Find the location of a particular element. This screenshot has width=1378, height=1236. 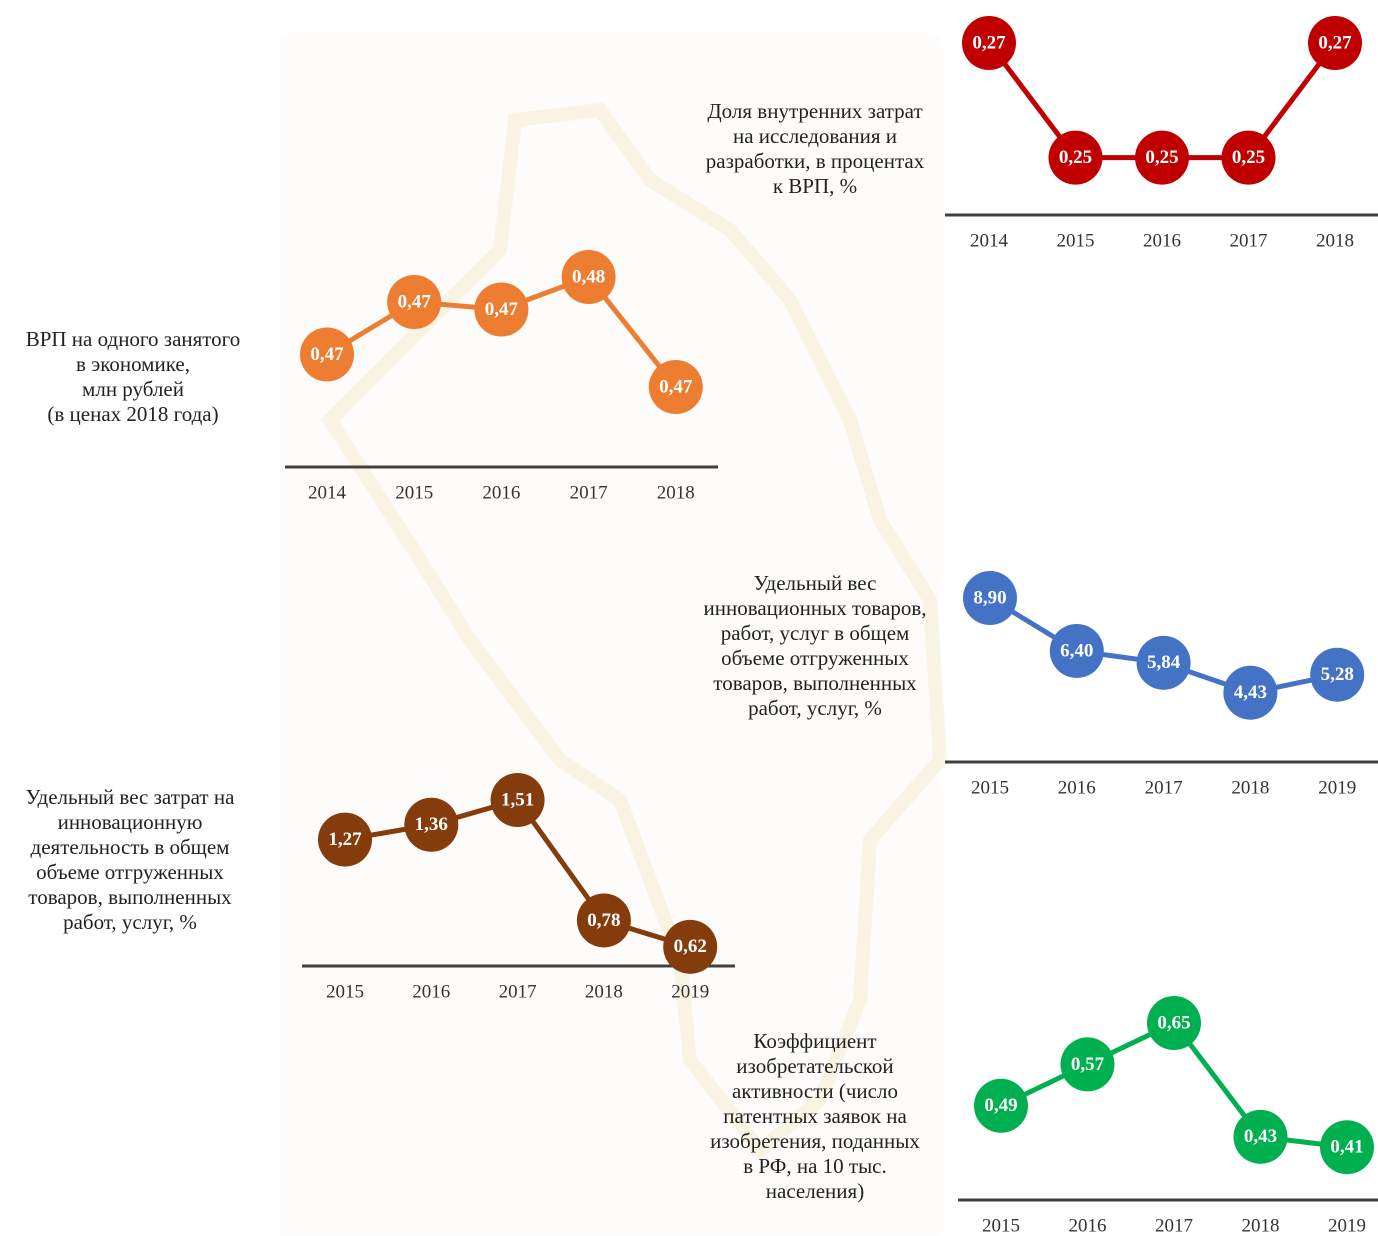

chart-title: млн рублей is located at coordinates (133, 389).